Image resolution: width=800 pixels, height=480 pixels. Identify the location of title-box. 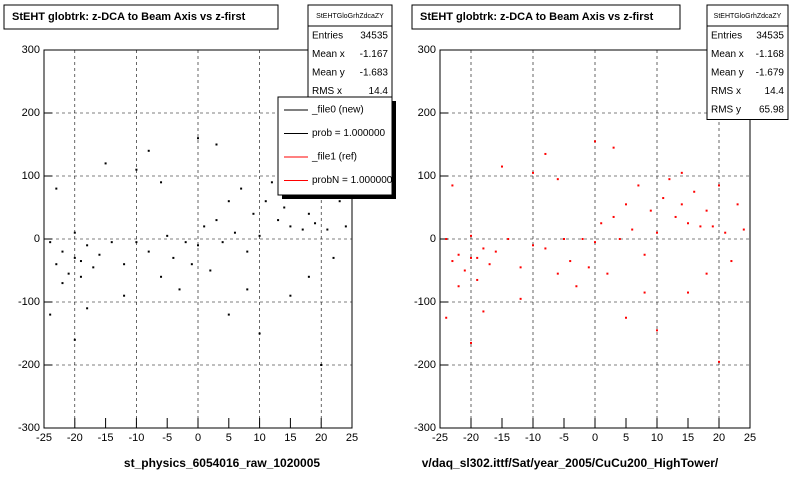
(546, 17).